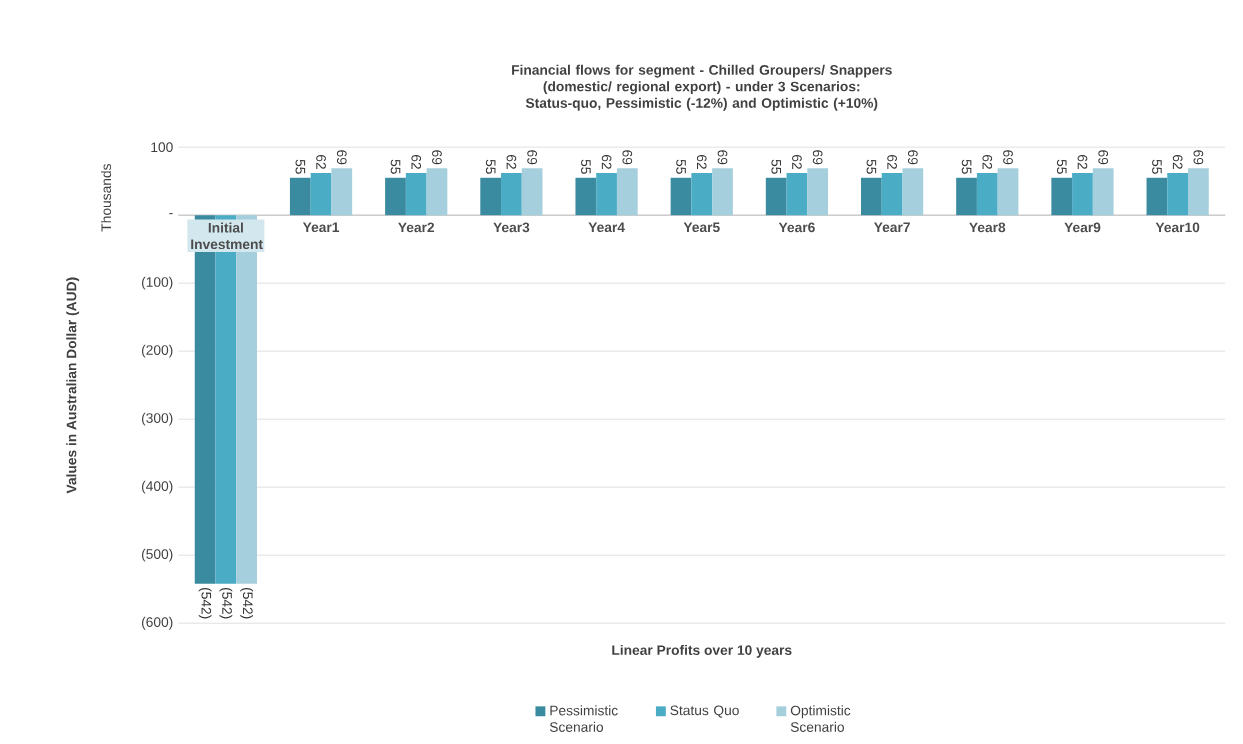 The height and width of the screenshot is (744, 1243). Describe the element at coordinates (157, 351) in the screenshot. I see `y-tick-label: (200)` at that location.